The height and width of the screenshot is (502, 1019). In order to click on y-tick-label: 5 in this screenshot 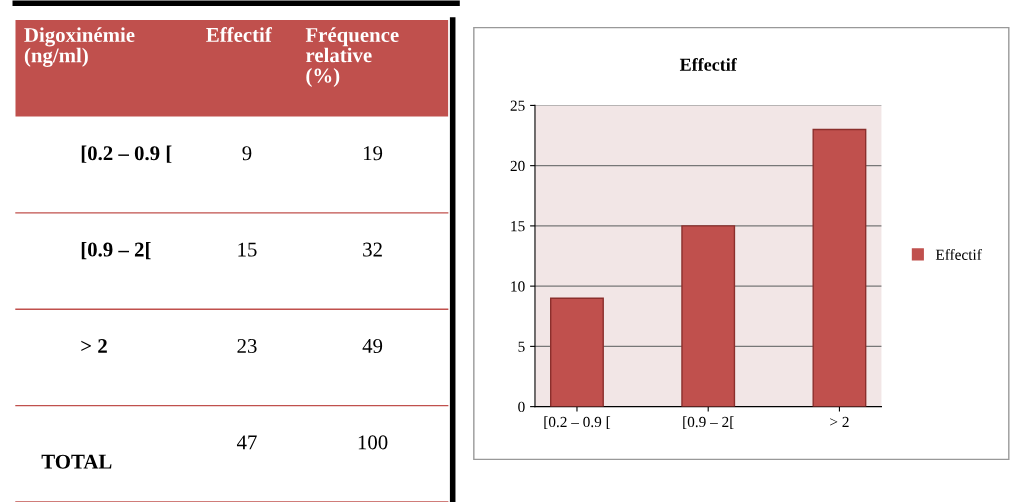, I will do `click(521, 346)`.